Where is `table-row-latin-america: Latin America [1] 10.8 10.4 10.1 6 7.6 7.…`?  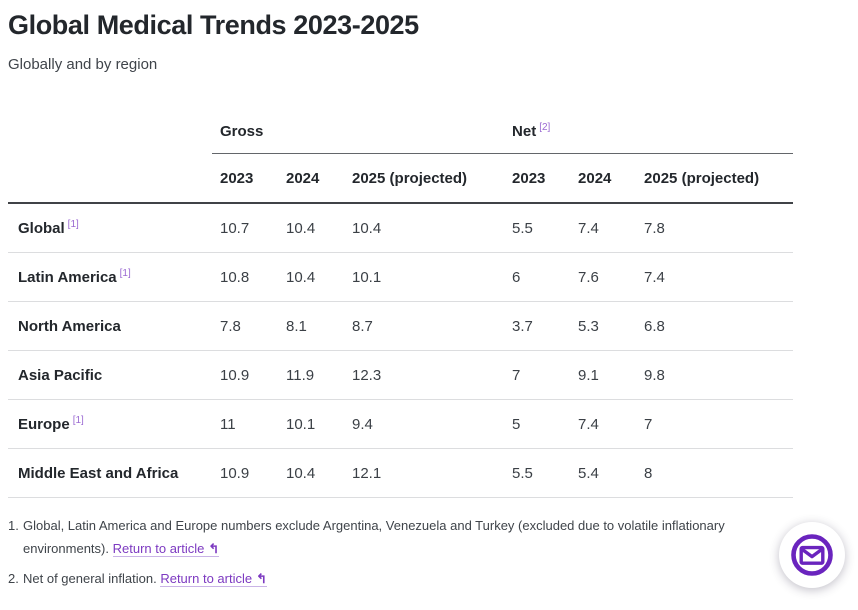
table-row-latin-america: Latin America [1] 10.8 10.4 10.1 6 7.6 7.… is located at coordinates (401, 277).